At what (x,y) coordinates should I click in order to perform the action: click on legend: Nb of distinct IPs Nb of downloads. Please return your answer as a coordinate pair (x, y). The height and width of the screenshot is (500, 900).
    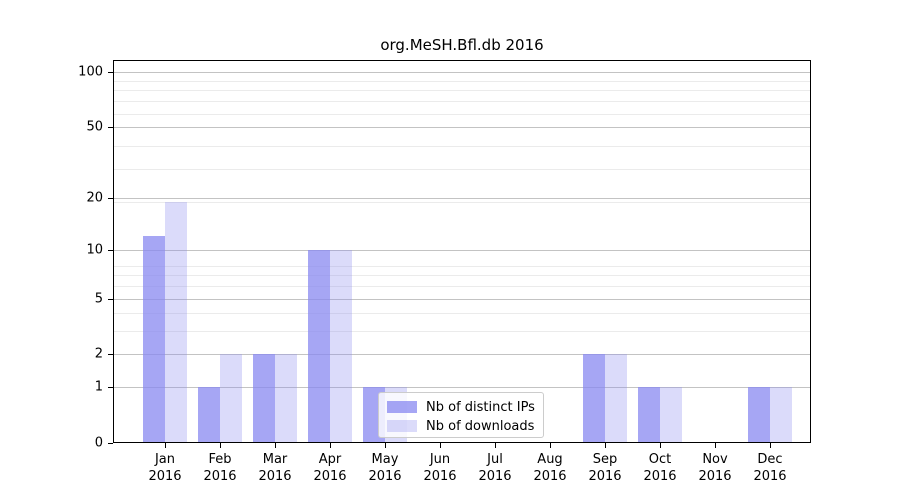
    Looking at the image, I should click on (461, 415).